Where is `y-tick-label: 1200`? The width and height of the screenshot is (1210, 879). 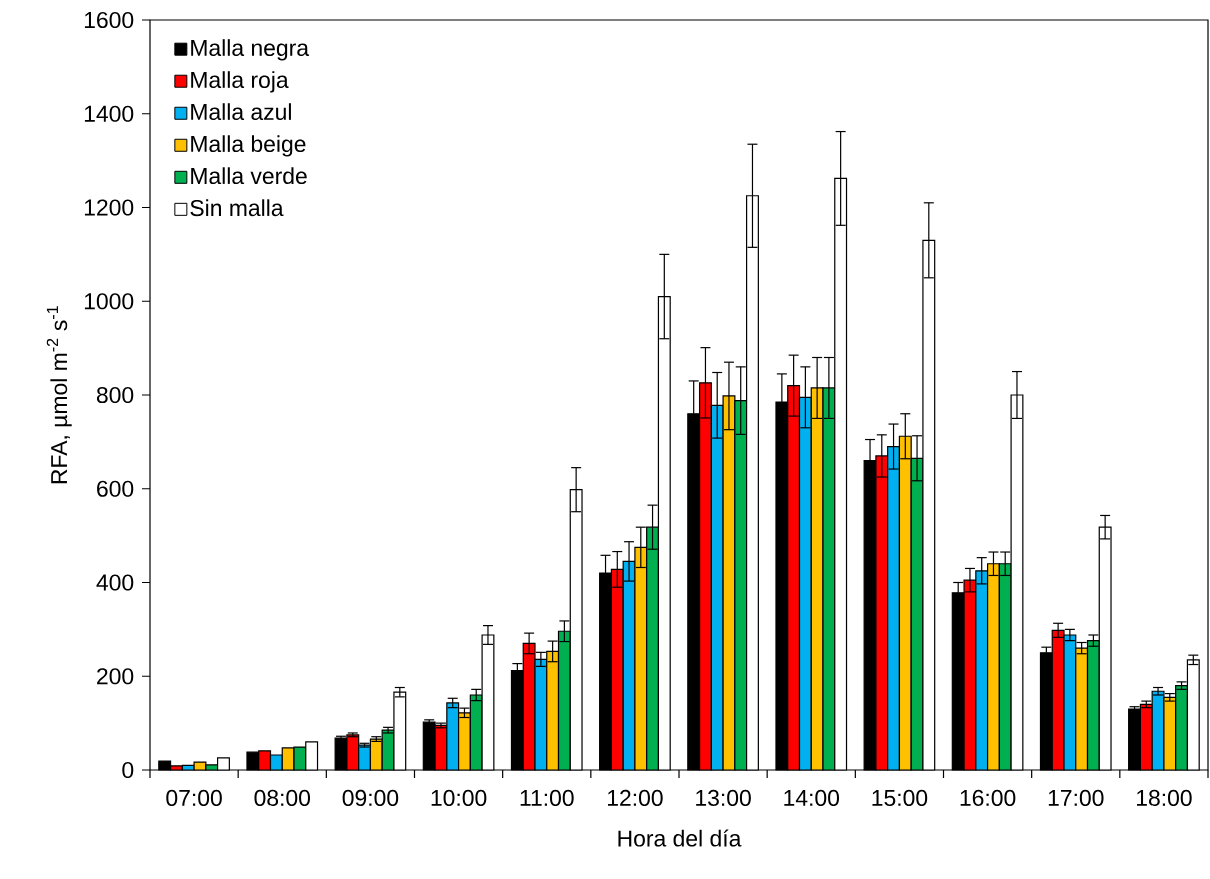 y-tick-label: 1200 is located at coordinates (109, 207).